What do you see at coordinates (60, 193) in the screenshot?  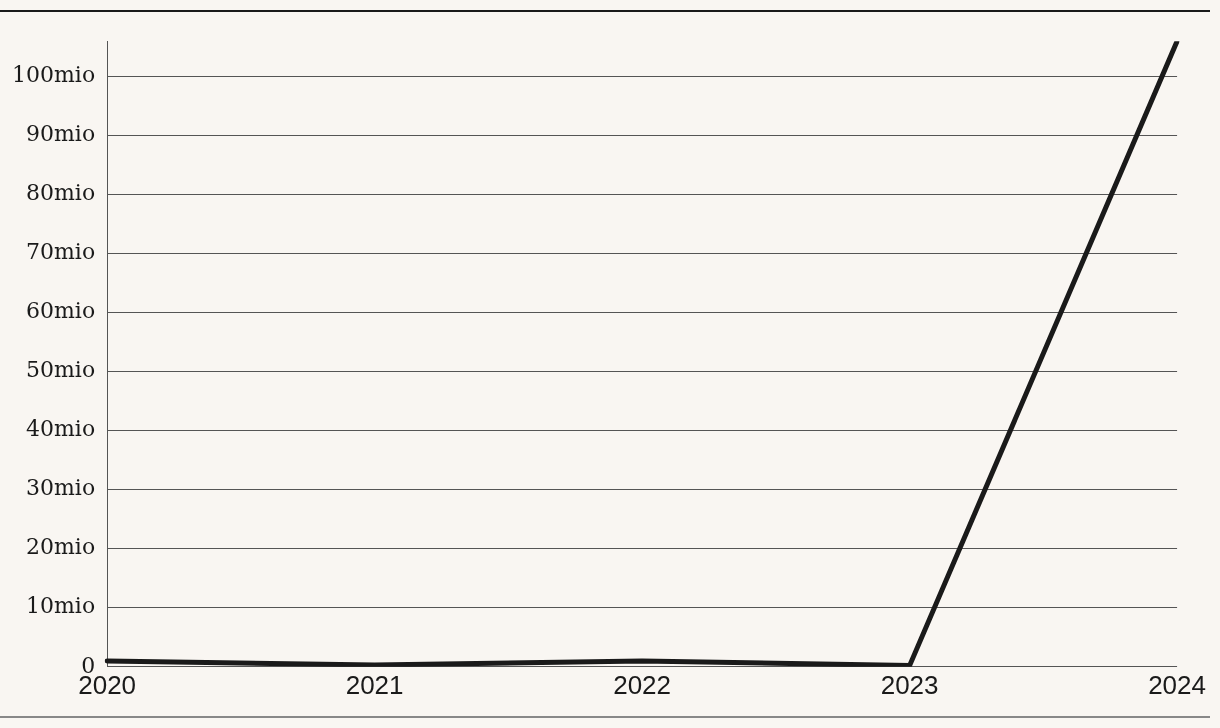 I see `y-tick-label: 80mio` at bounding box center [60, 193].